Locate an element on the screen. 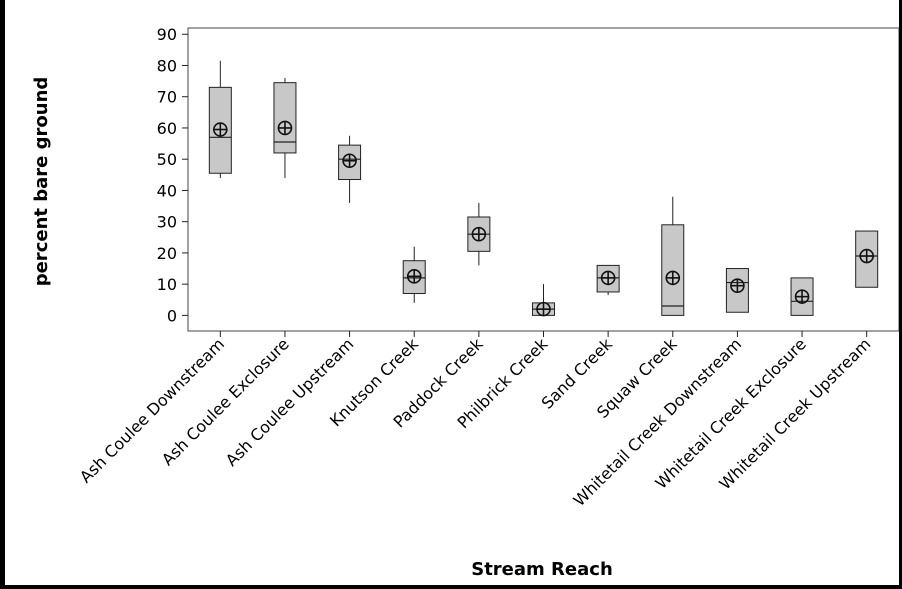  y-tick-label: 40 is located at coordinates (167, 190).